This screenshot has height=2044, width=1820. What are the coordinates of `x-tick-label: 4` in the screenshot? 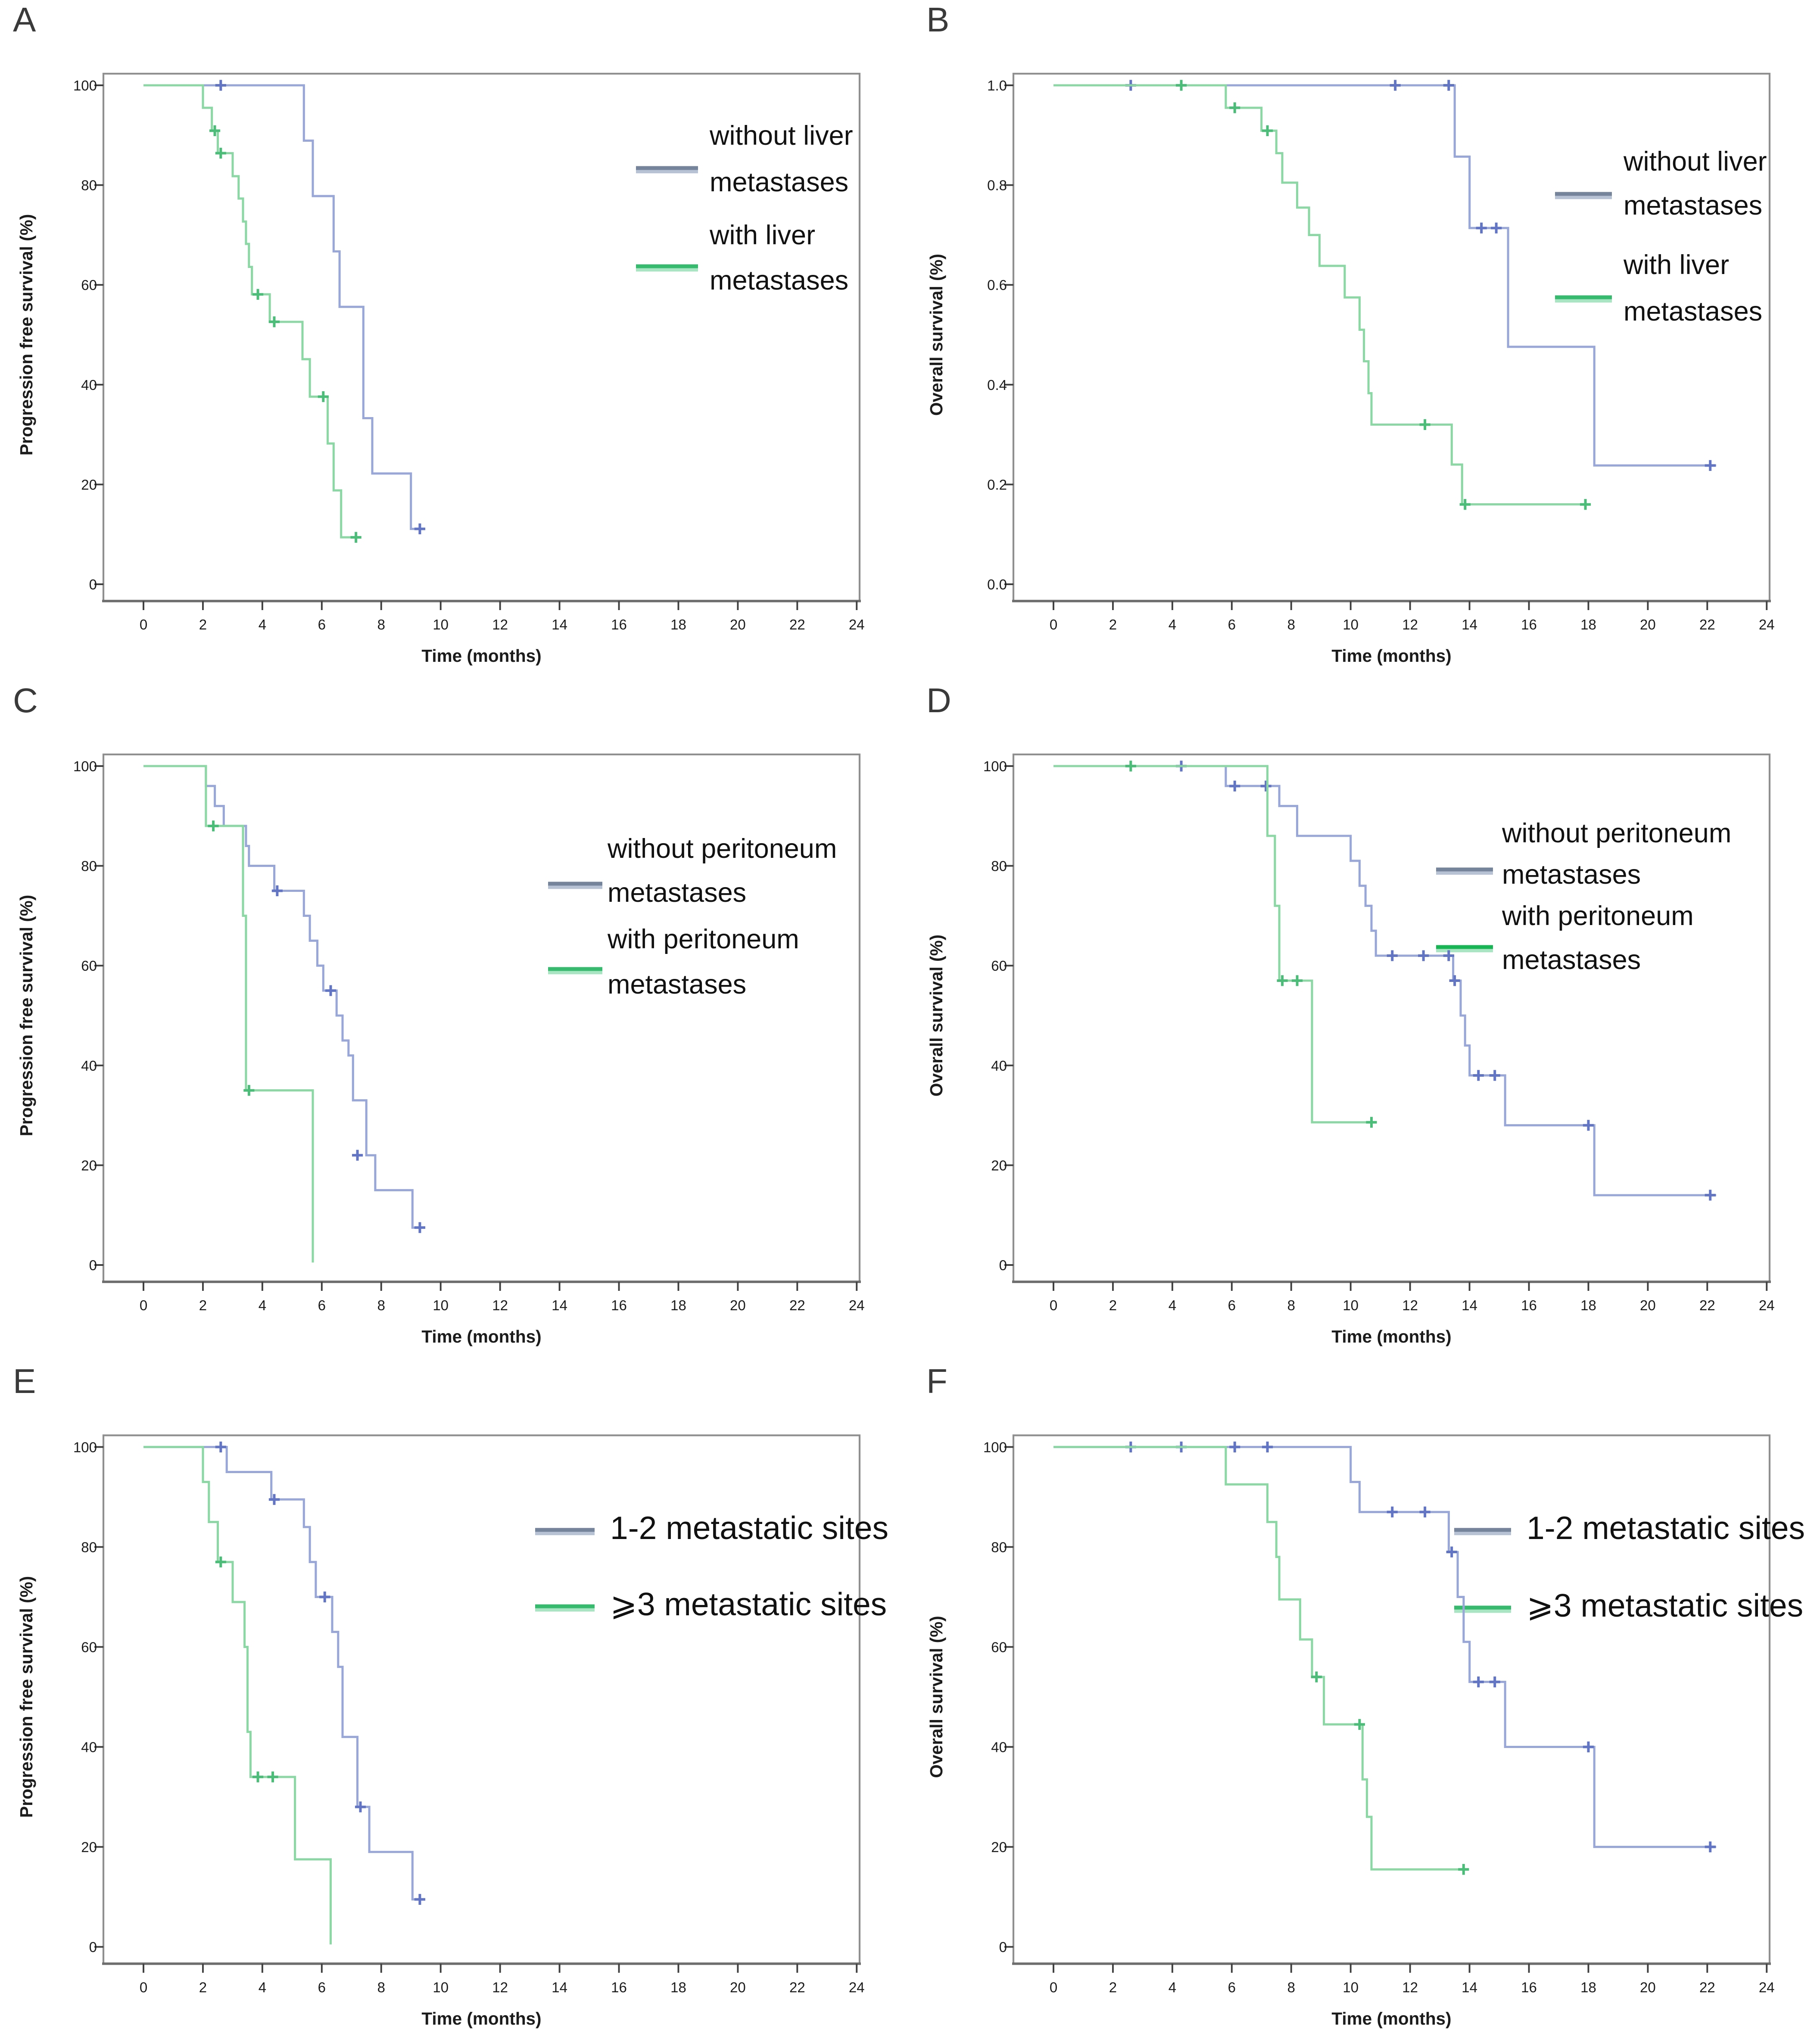 It's located at (262, 625).